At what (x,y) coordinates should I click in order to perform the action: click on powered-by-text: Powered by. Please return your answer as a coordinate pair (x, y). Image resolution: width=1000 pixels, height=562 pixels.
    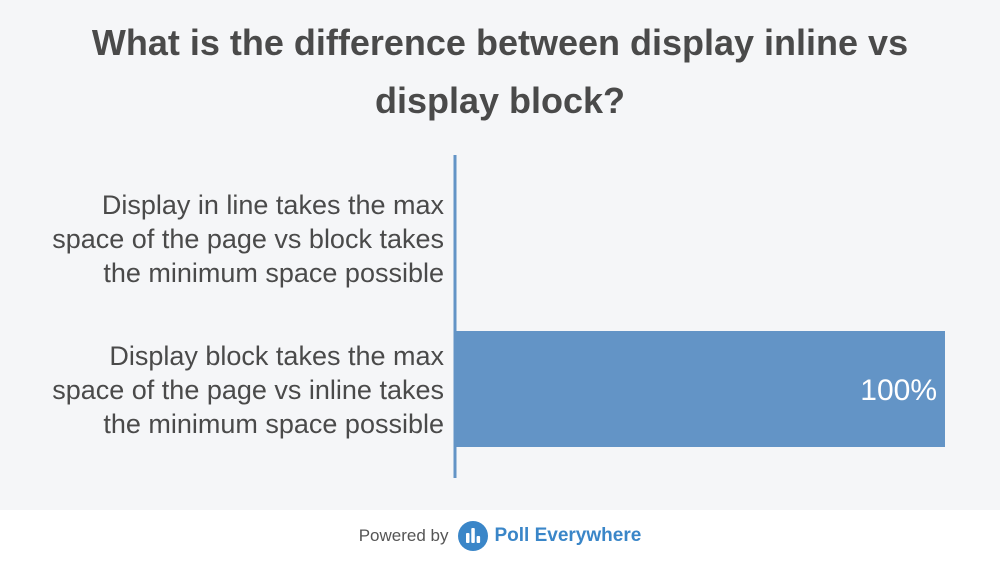
    Looking at the image, I should click on (403, 535).